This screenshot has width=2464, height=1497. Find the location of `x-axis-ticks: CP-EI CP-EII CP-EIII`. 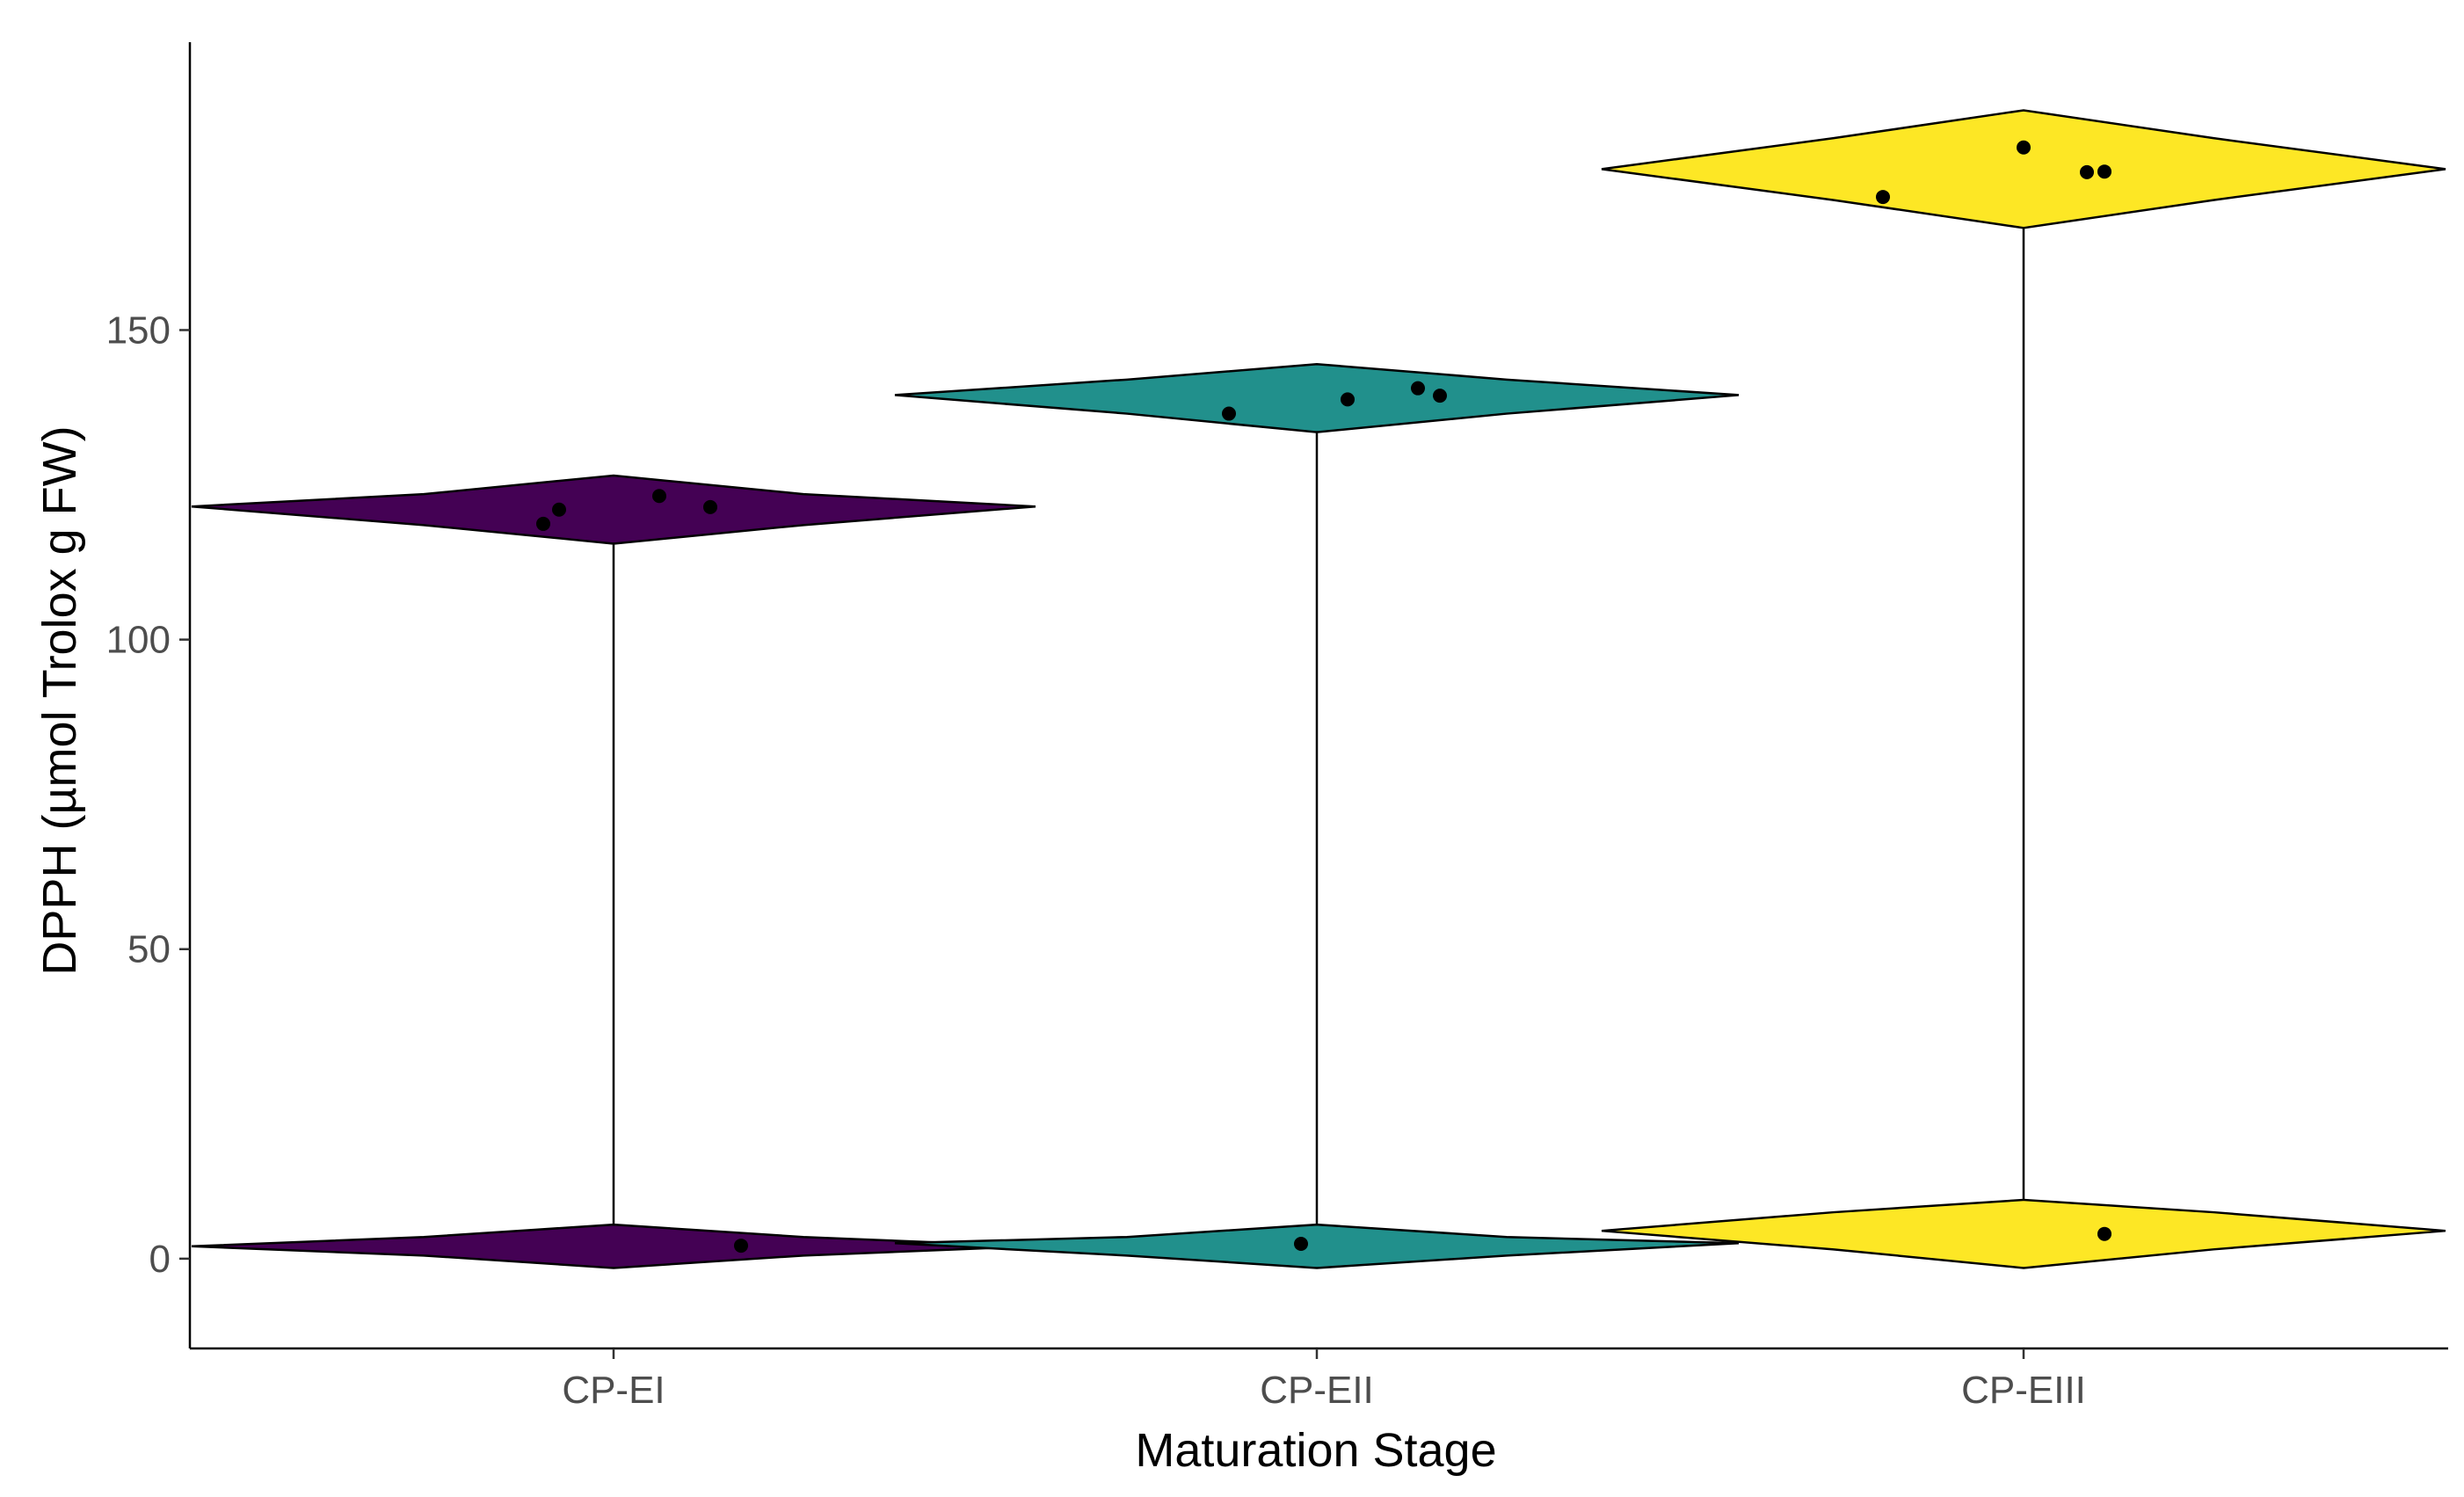

x-axis-ticks: CP-EI CP-EII CP-EIII is located at coordinates (1324, 1380).